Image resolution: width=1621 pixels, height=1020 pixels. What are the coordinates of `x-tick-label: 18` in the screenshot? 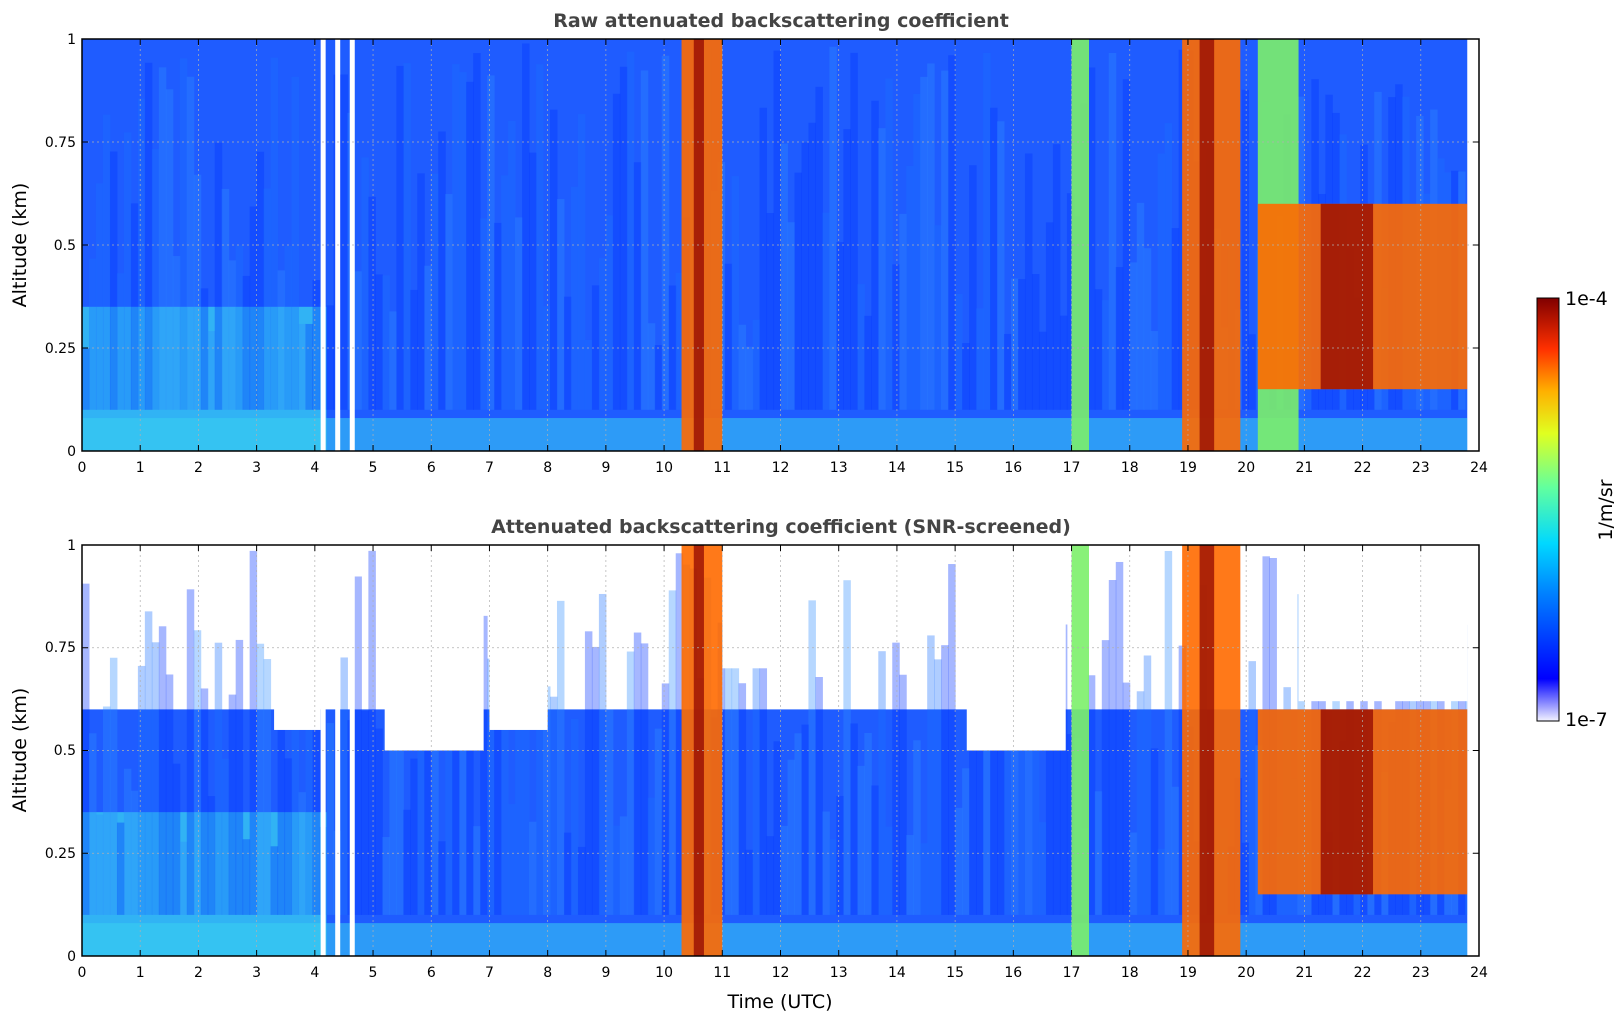 It's located at (1130, 973).